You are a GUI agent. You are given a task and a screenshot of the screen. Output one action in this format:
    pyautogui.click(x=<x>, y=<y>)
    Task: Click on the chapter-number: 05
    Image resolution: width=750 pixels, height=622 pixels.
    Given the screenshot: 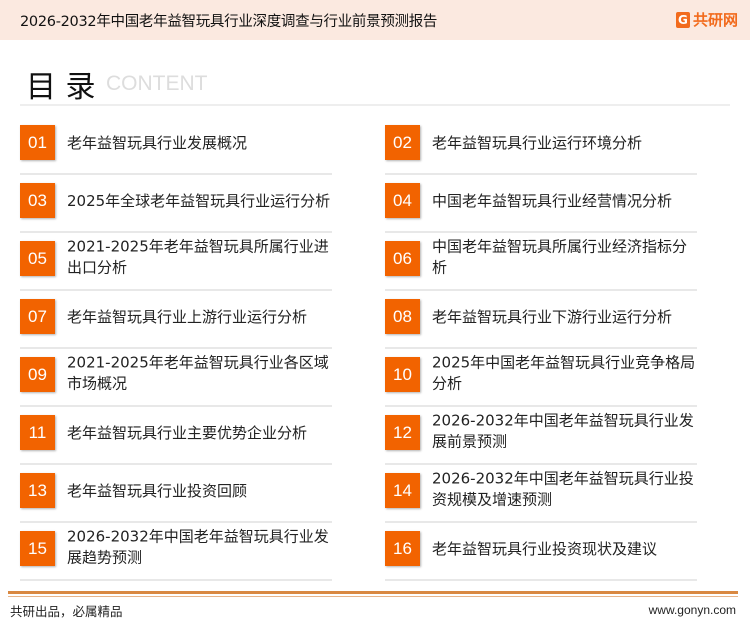 What is the action you would take?
    pyautogui.click(x=37, y=258)
    